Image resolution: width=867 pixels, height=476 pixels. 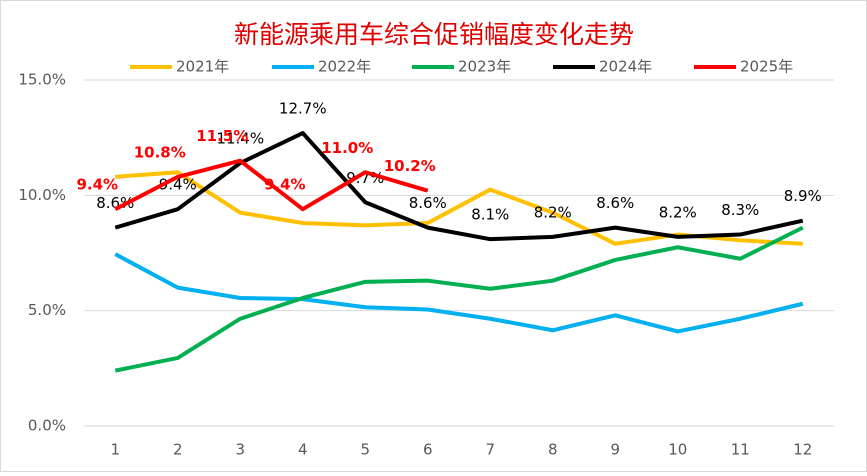 What do you see at coordinates (766, 67) in the screenshot?
I see `legend-label: 2025年` at bounding box center [766, 67].